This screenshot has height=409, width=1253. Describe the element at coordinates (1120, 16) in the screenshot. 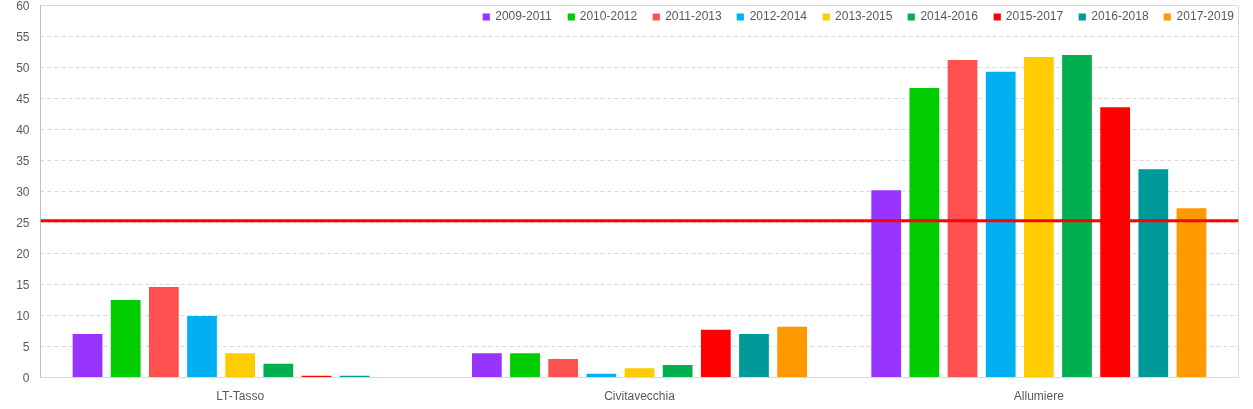

I see `legend-label: 2016-2018` at that location.